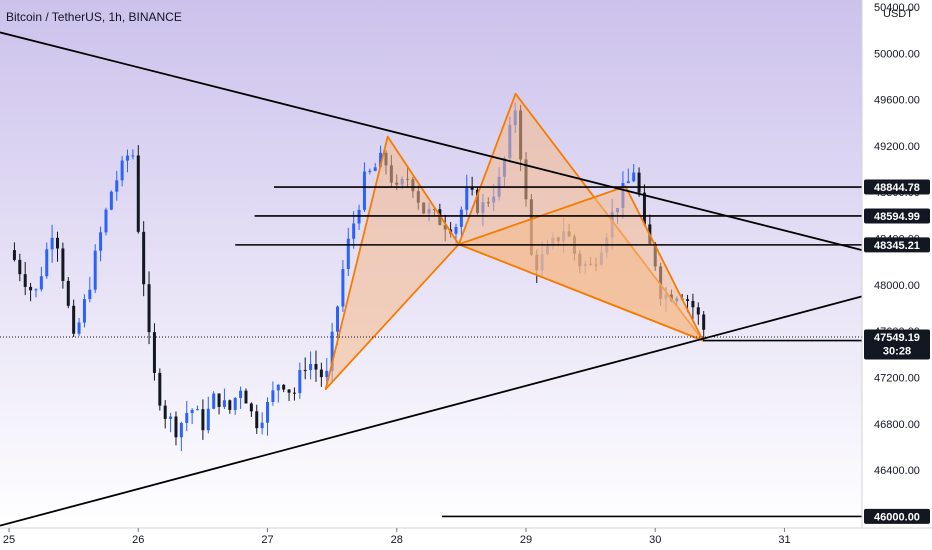 Image resolution: width=932 pixels, height=550 pixels. I want to click on x-axis-ticks: 25 26 27 28 29 30 31, so click(397, 537).